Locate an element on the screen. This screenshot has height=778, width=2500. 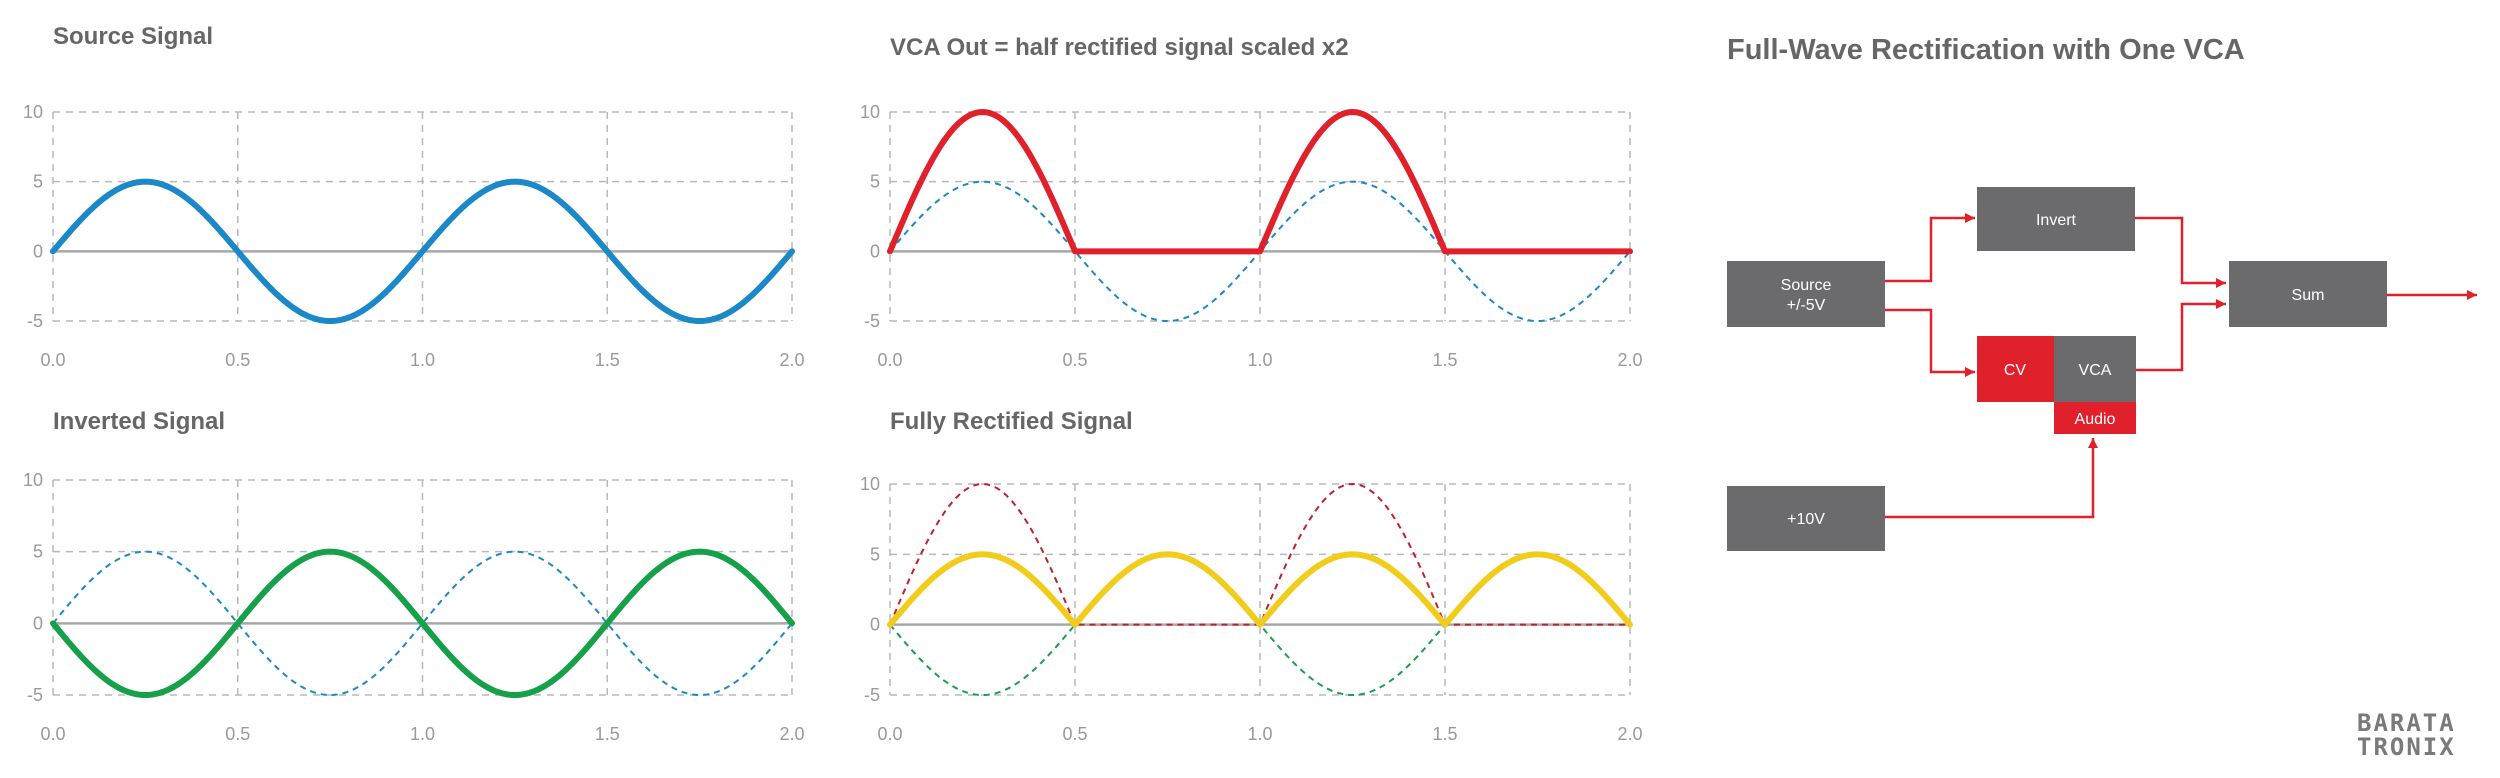
chart-title: Source Signal is located at coordinates (133, 36).